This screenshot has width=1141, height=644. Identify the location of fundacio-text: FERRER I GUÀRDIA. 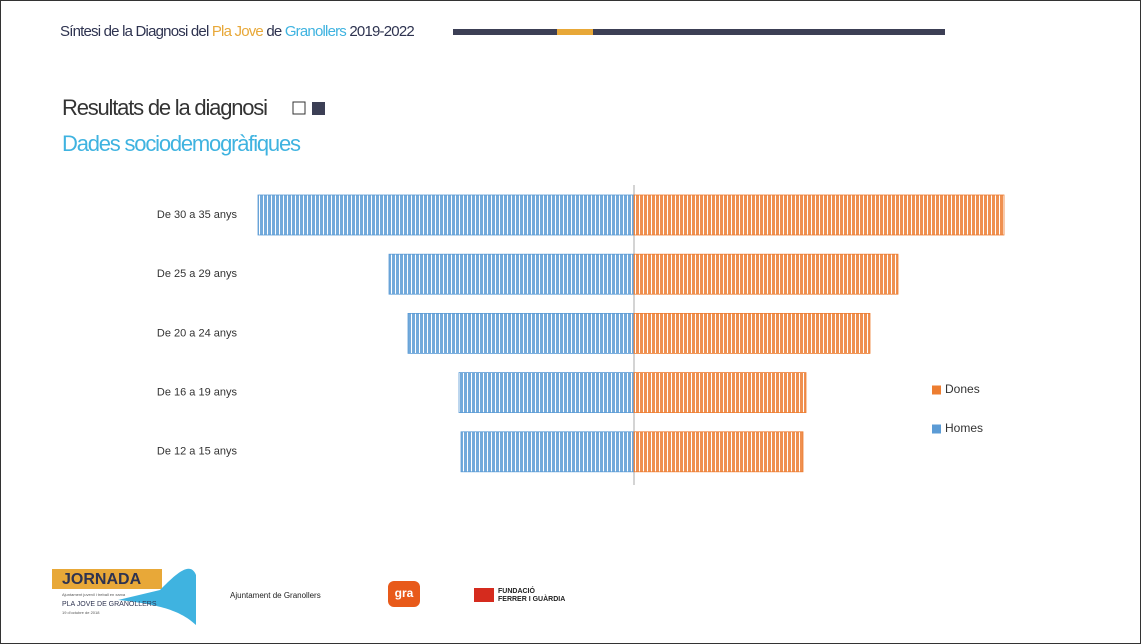
(531, 598).